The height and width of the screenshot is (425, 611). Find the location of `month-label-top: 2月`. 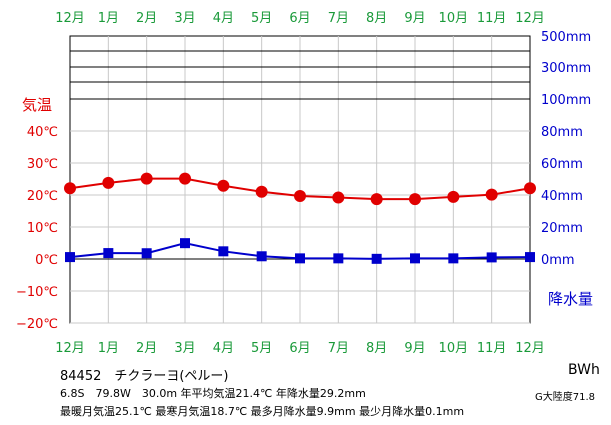

month-label-top: 2月 is located at coordinates (146, 18).